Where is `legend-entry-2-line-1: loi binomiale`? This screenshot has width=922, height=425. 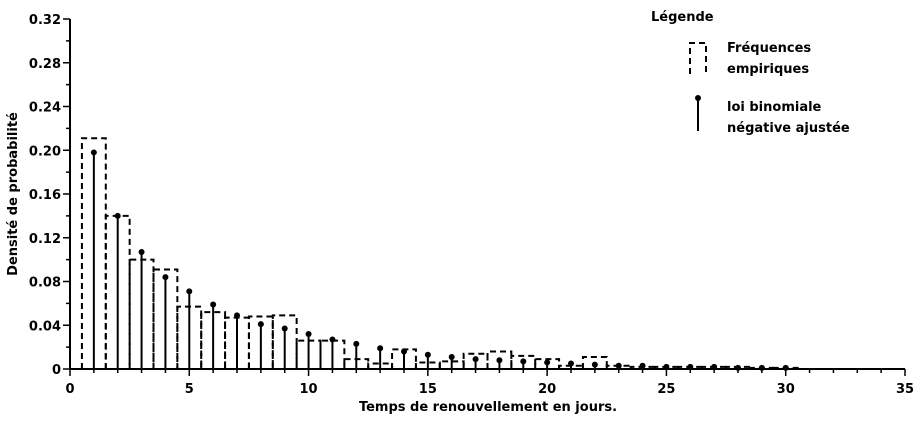 legend-entry-2-line-1: loi binomiale is located at coordinates (774, 107).